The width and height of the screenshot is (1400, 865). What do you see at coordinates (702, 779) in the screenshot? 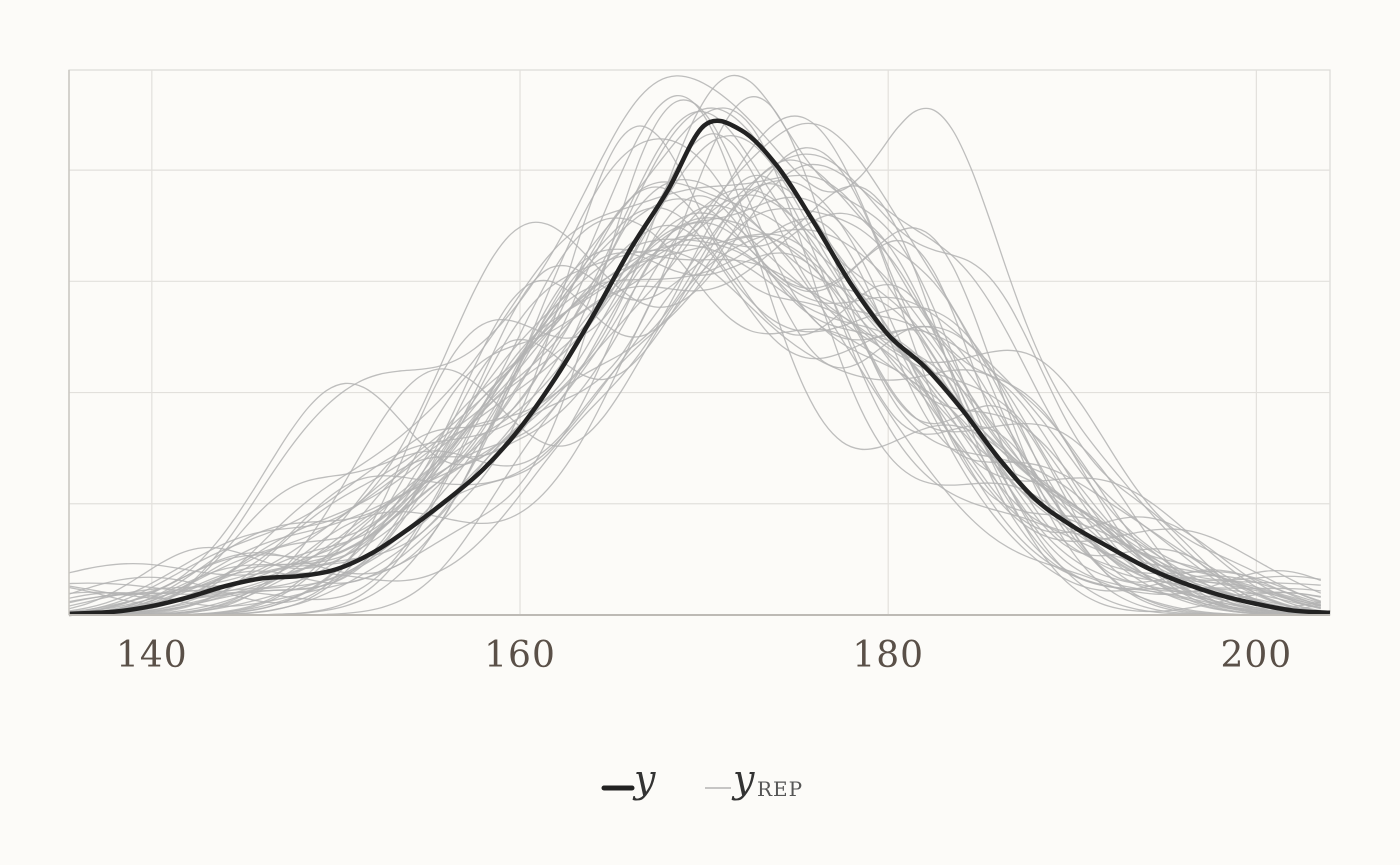
I see `legend: y y REP` at bounding box center [702, 779].